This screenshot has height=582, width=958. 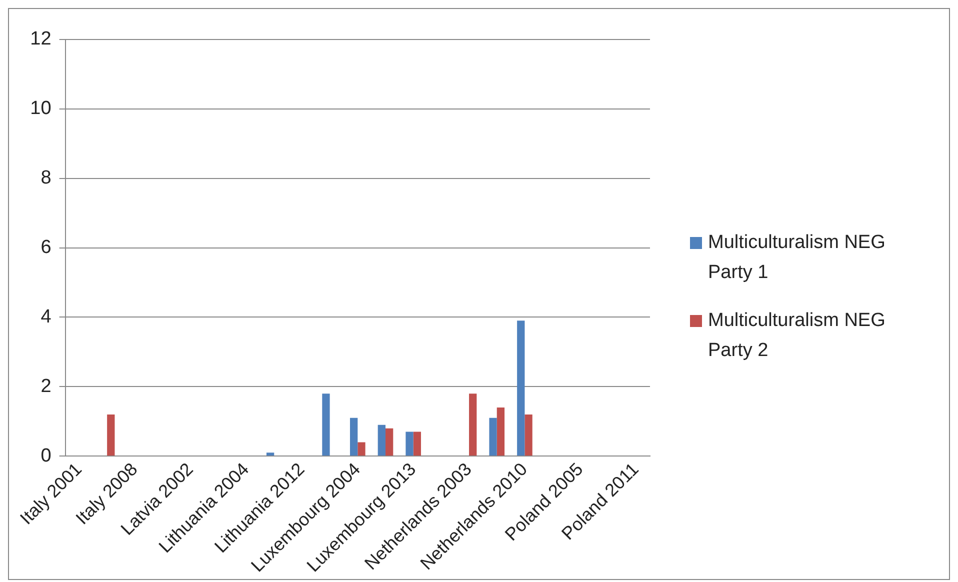 I want to click on y-tick-label: 12, so click(x=41, y=39).